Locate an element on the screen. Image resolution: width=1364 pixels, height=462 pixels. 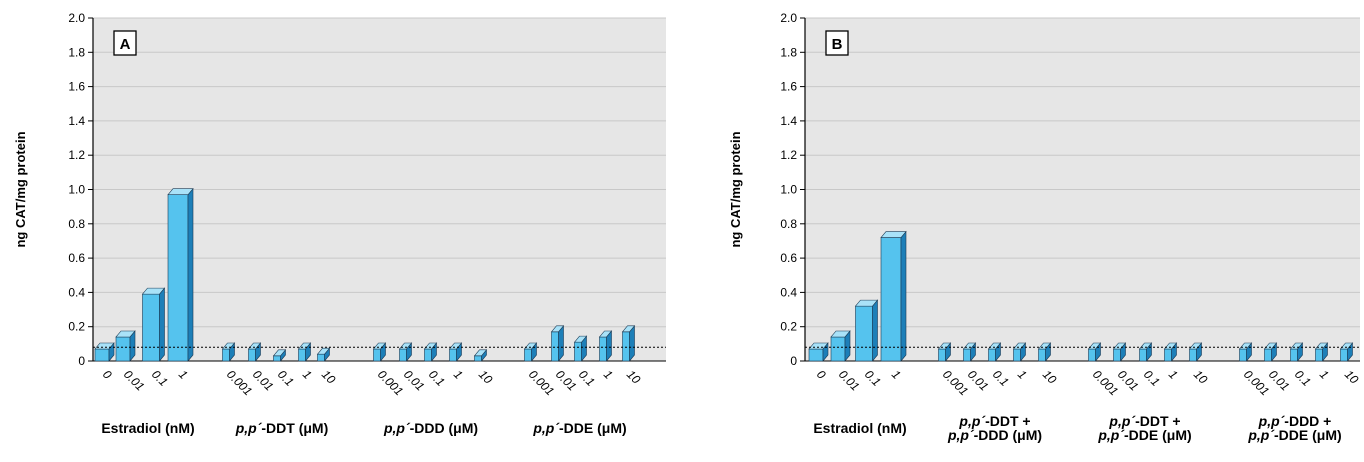
y-tick-label: 1.6 is located at coordinates (788, 87).